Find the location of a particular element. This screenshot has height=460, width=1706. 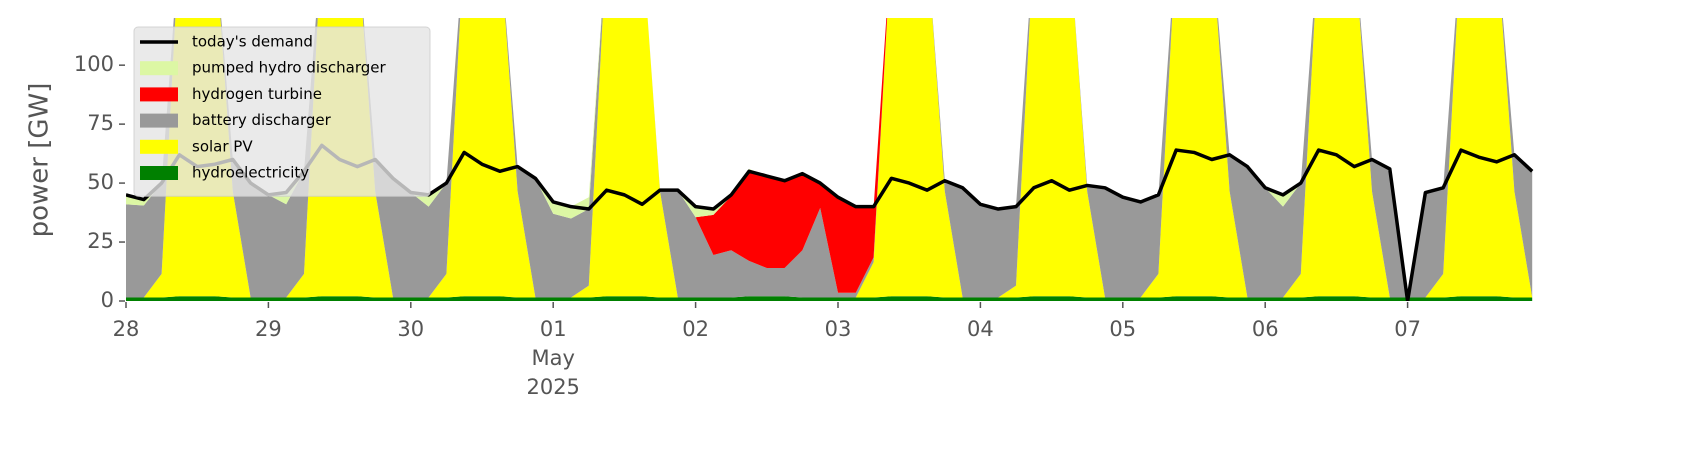

y-tick-label: 50 is located at coordinates (100, 182).